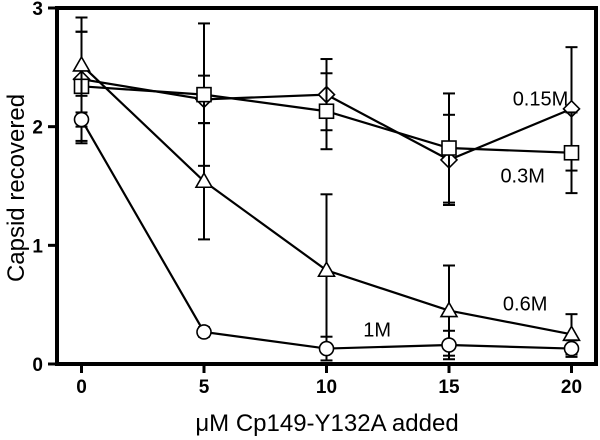 This screenshot has width=600, height=440. Describe the element at coordinates (449, 387) in the screenshot. I see `x-tick-label: 15` at that location.